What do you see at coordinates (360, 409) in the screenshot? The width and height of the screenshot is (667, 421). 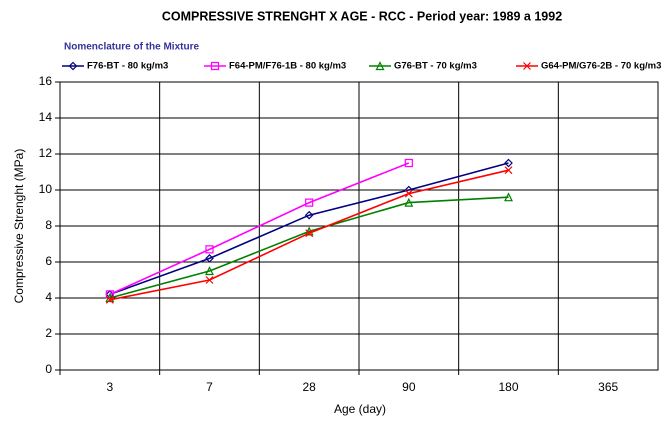 I see `x-axis-label: Age (day)` at bounding box center [360, 409].